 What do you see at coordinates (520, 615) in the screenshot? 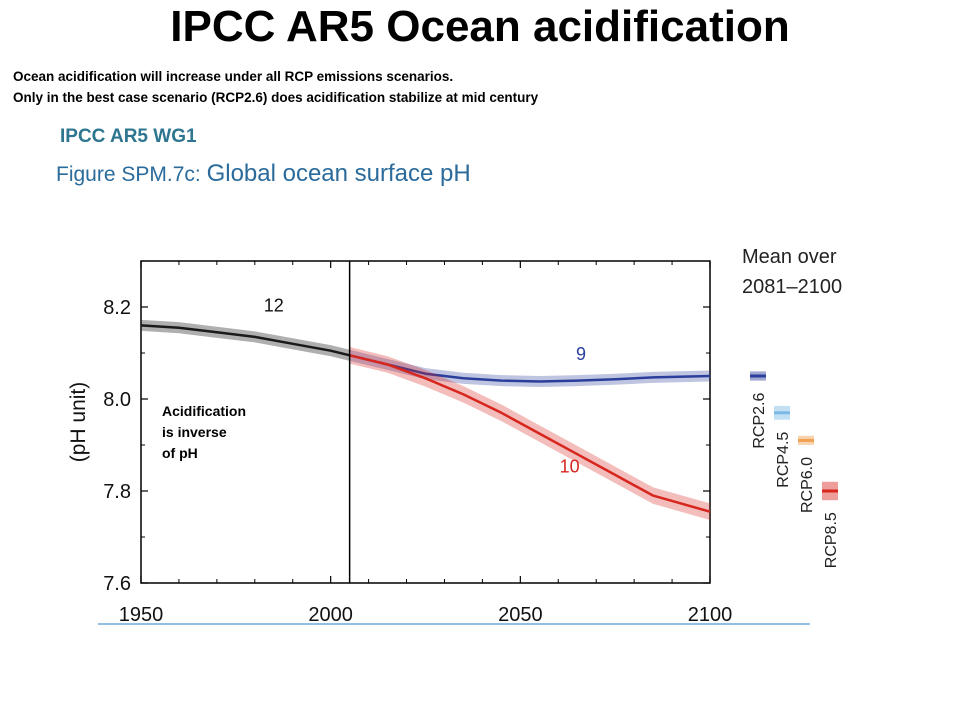
I see `x-tick-label-2050: 2050` at bounding box center [520, 615].